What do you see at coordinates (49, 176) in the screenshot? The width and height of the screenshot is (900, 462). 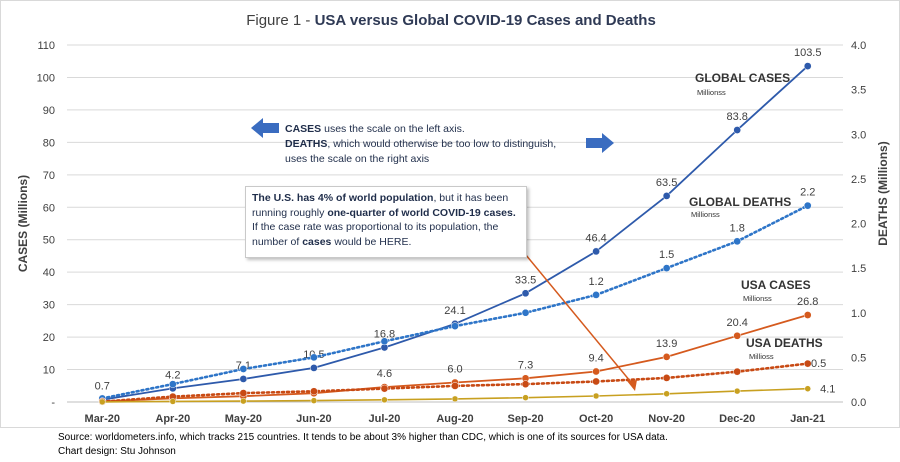 I see `y-left-tick-label: 70` at bounding box center [49, 176].